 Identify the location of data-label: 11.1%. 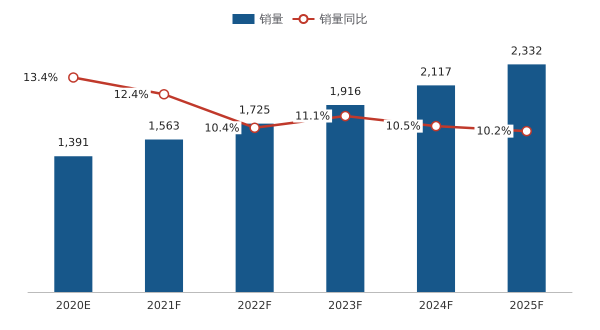
(312, 116).